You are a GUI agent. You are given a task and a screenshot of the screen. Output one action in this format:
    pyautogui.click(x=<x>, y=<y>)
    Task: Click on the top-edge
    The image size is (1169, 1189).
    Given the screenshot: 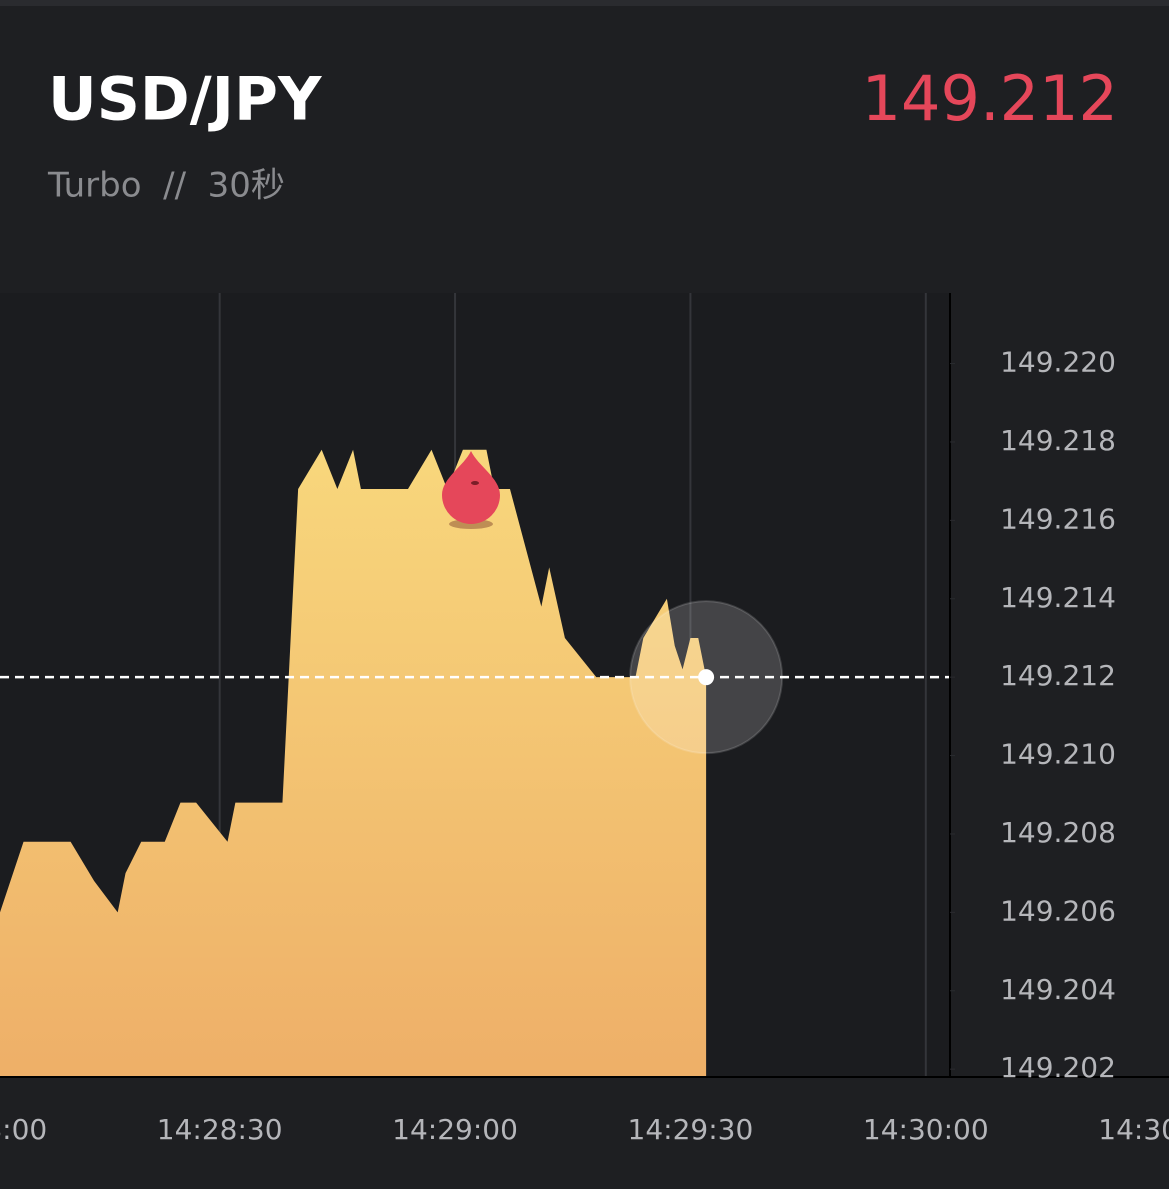 What is the action you would take?
    pyautogui.click(x=584, y=3)
    